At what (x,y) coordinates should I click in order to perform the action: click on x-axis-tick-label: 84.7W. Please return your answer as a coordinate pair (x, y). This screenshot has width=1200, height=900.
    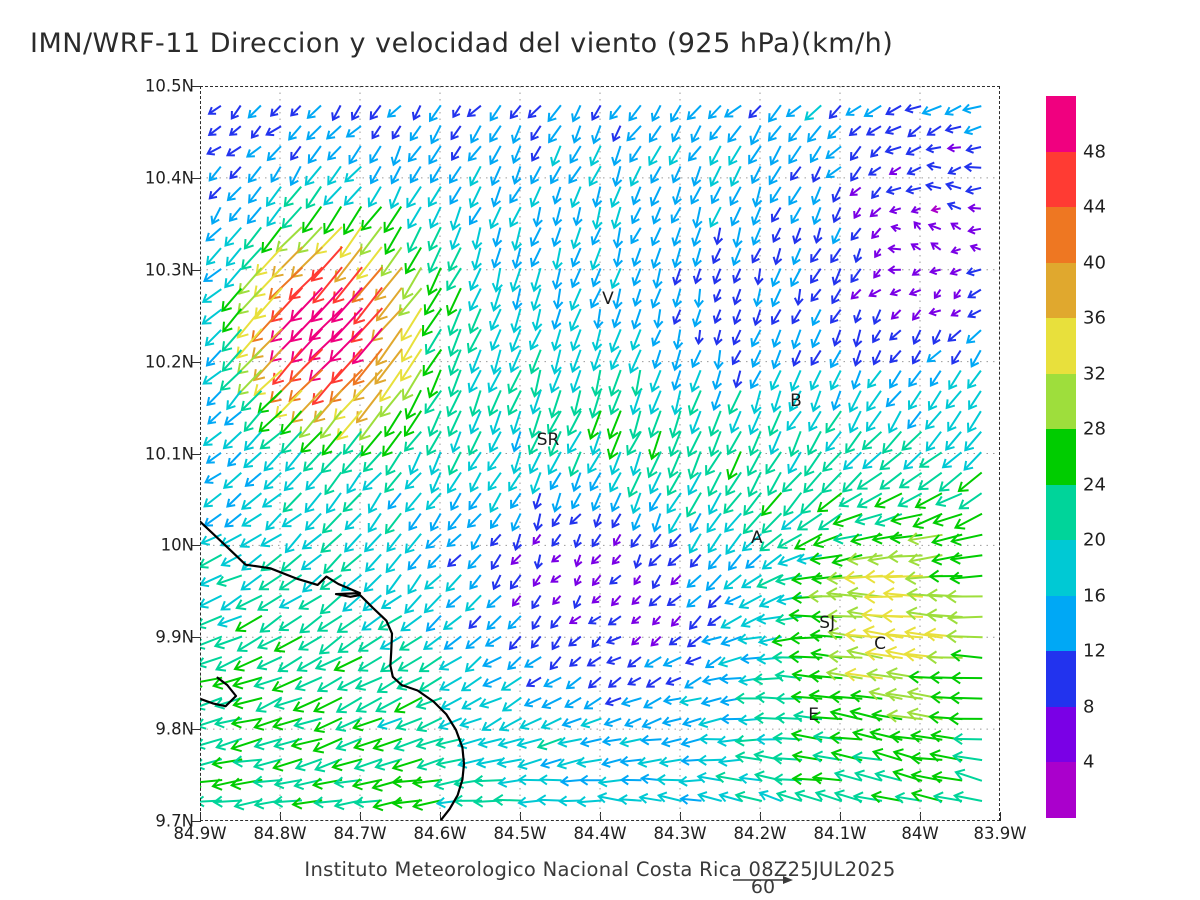
    Looking at the image, I should click on (360, 833).